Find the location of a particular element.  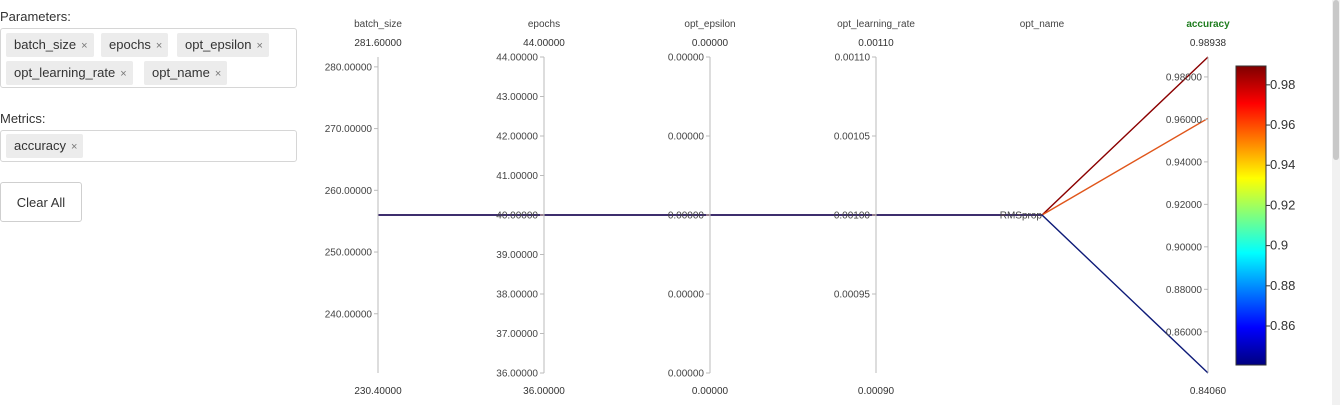

axis-min-label: 0.00090 is located at coordinates (876, 391).